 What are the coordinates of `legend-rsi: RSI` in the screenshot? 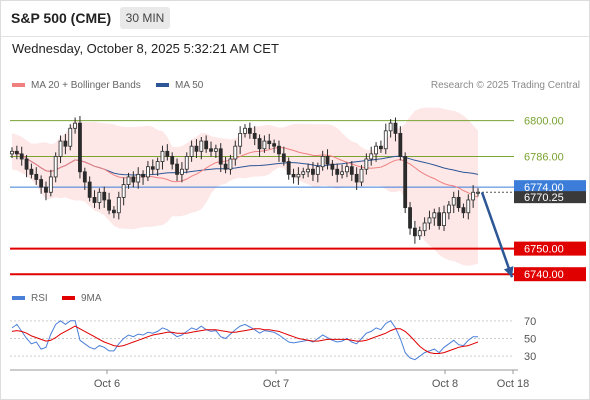 It's located at (30, 298).